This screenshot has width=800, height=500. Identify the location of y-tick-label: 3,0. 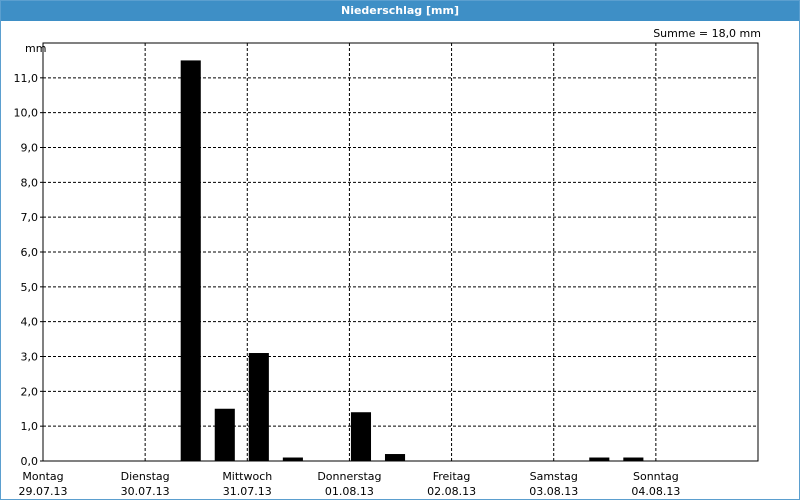
(30, 357).